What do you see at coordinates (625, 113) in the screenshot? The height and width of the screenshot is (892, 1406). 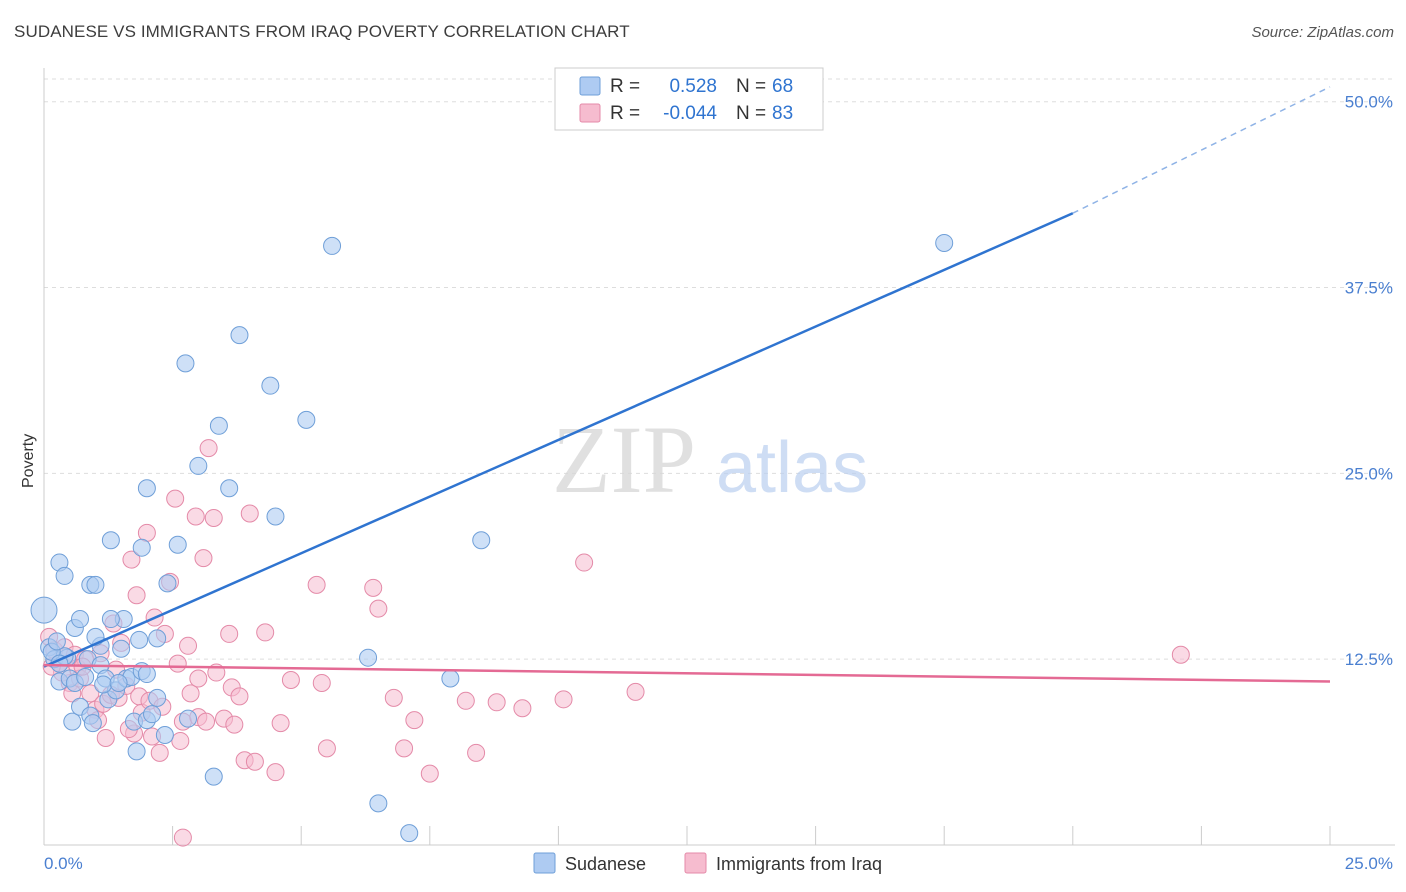 I see `legend-r-label-2: R =` at bounding box center [625, 113].